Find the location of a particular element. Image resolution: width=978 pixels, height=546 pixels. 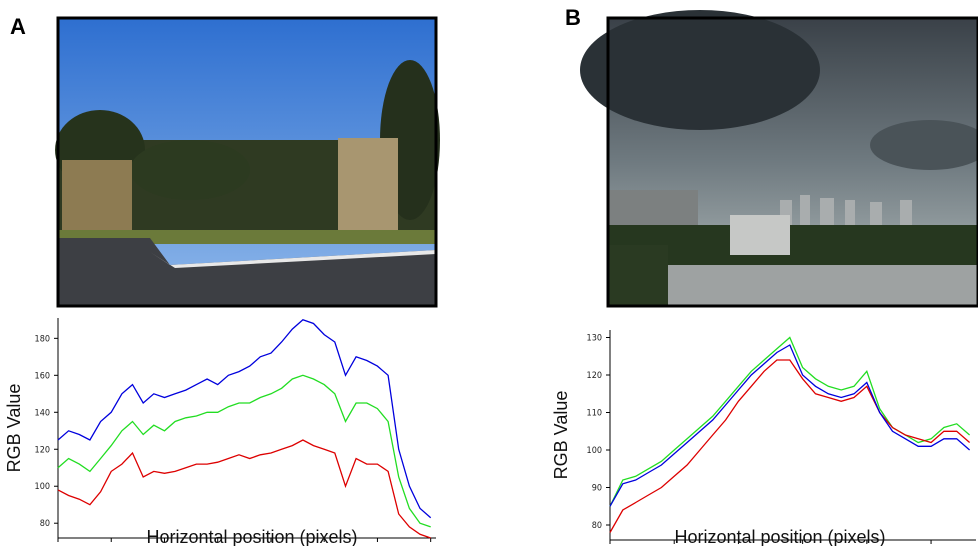

y-tick-label: 180 is located at coordinates (42, 339).